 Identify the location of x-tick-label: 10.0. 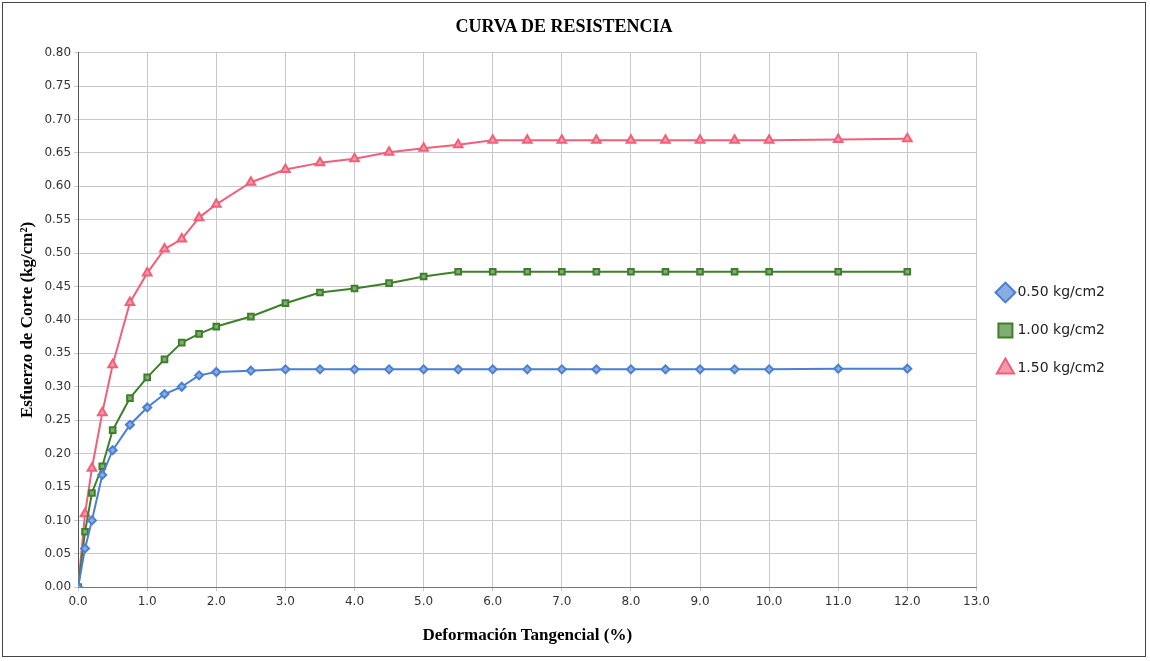
(769, 600).